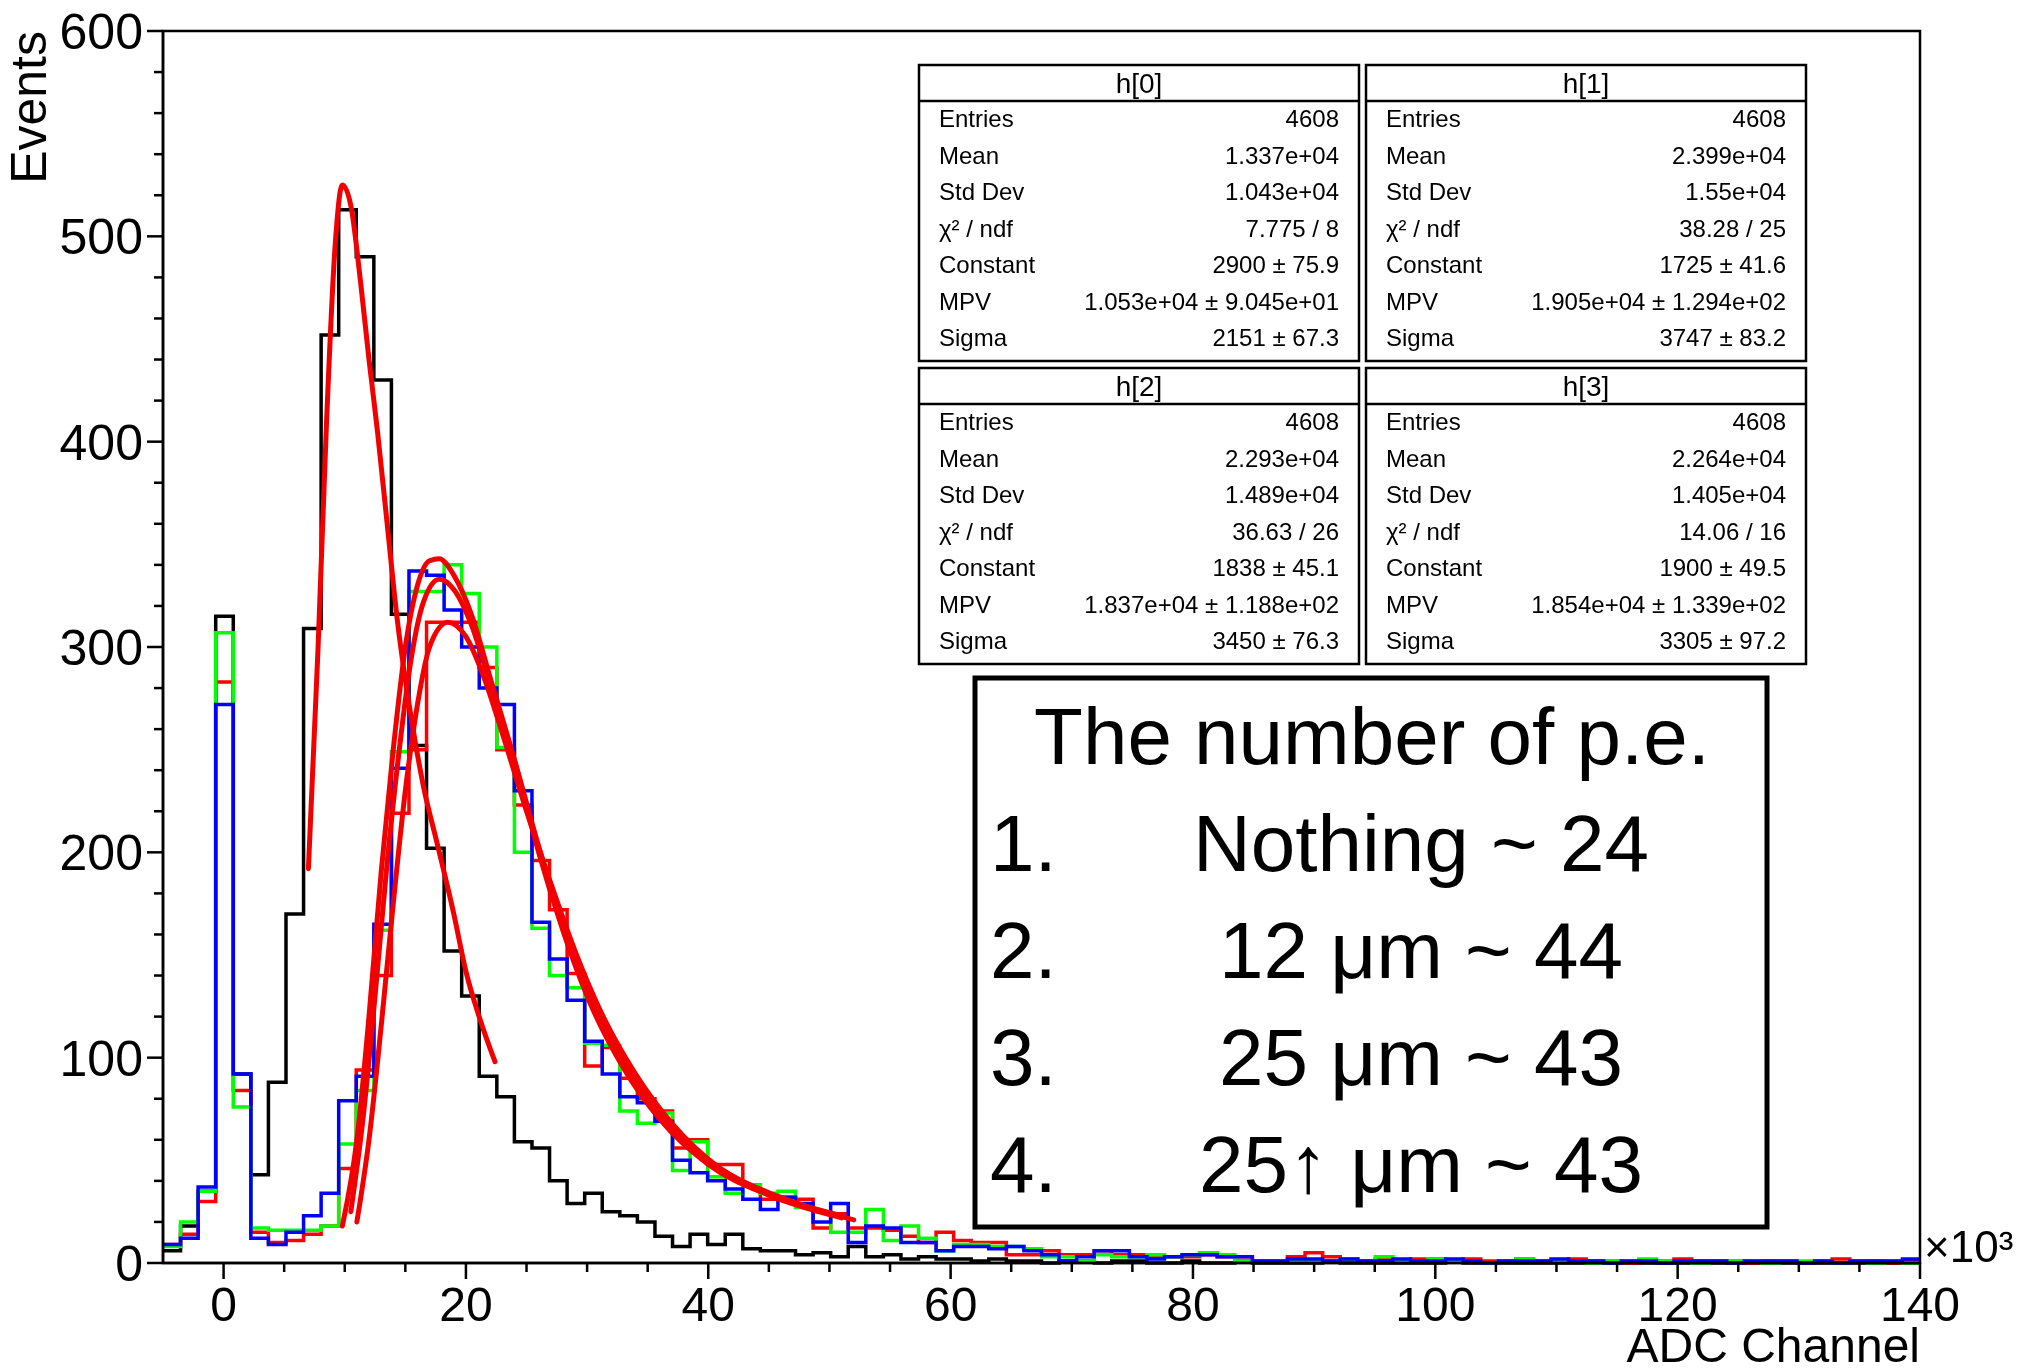 This screenshot has width=2030, height=1371. Describe the element at coordinates (1722, 264) in the screenshot. I see `annotation: 1725 ± 41.6` at that location.